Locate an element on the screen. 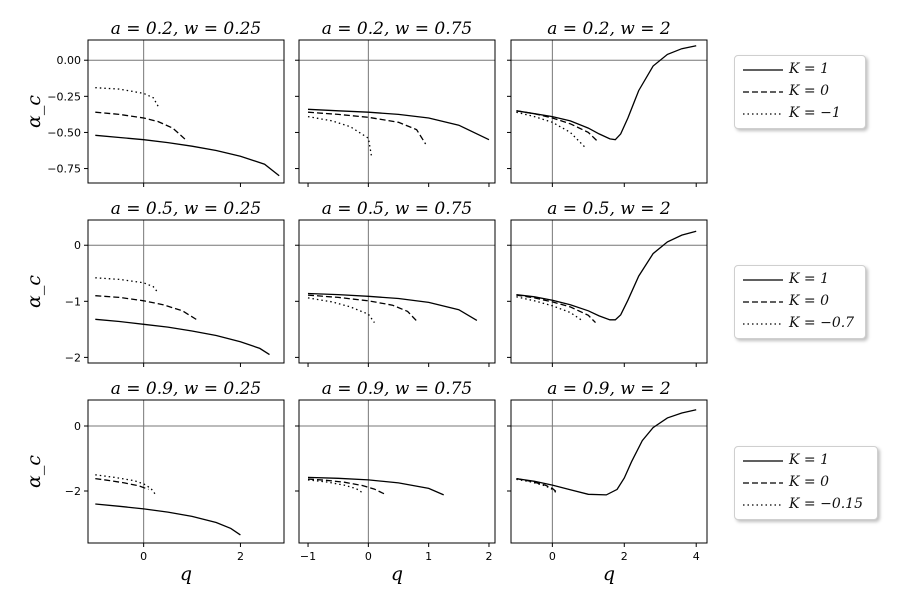  subplot-title: a = 0.5, w = 0.75 is located at coordinates (397, 209).